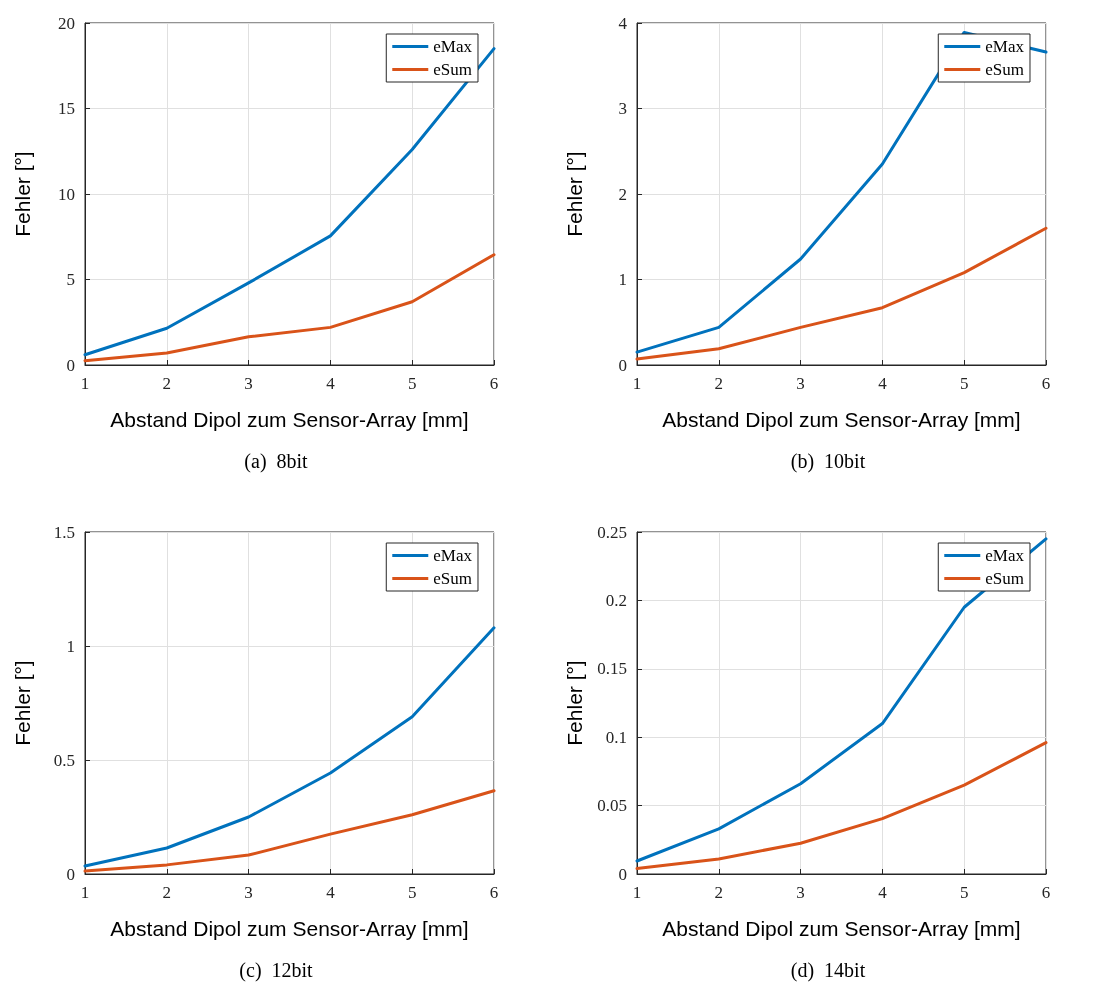 The image size is (1105, 998). What do you see at coordinates (616, 737) in the screenshot?
I see `y-tick-label: 0.1` at bounding box center [616, 737].